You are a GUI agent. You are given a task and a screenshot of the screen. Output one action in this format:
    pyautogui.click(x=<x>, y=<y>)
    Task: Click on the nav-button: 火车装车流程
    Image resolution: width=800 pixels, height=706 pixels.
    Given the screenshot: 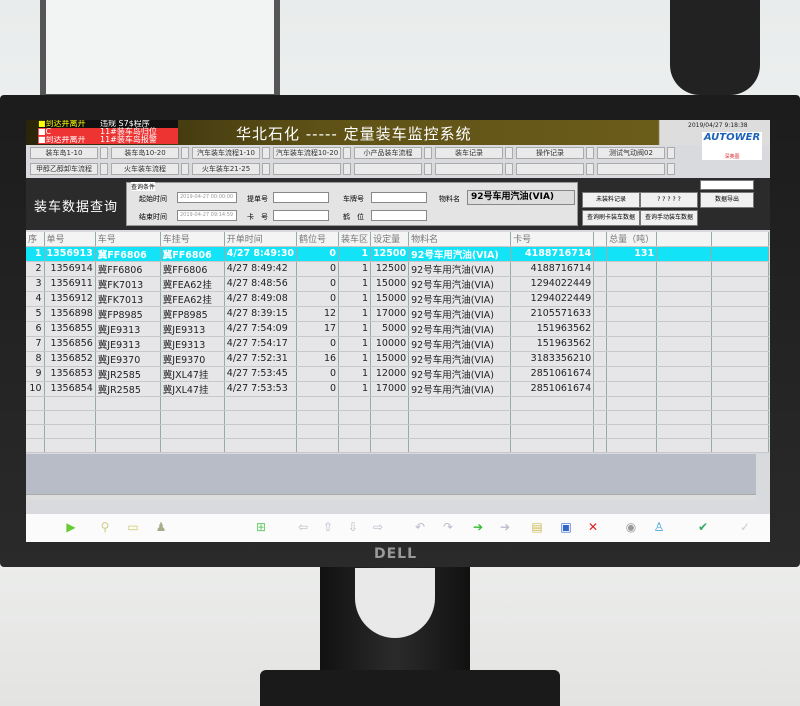 What is the action you would take?
    pyautogui.click(x=145, y=169)
    